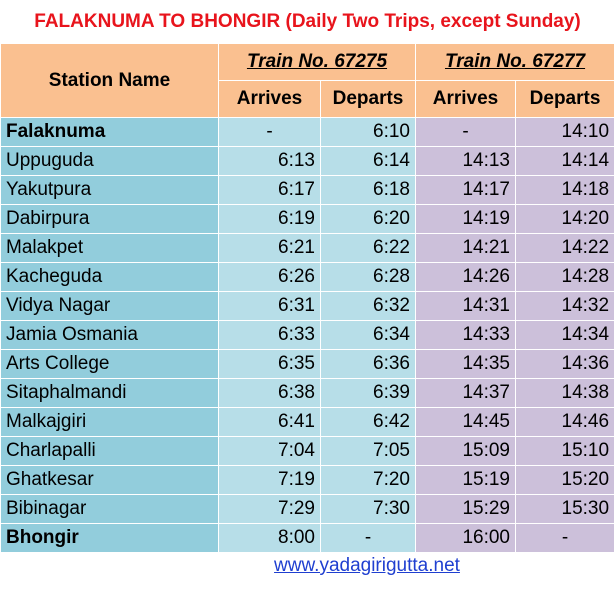 The width and height of the screenshot is (614, 600). Describe the element at coordinates (564, 161) in the screenshot. I see `time-cell: 14:14` at that location.